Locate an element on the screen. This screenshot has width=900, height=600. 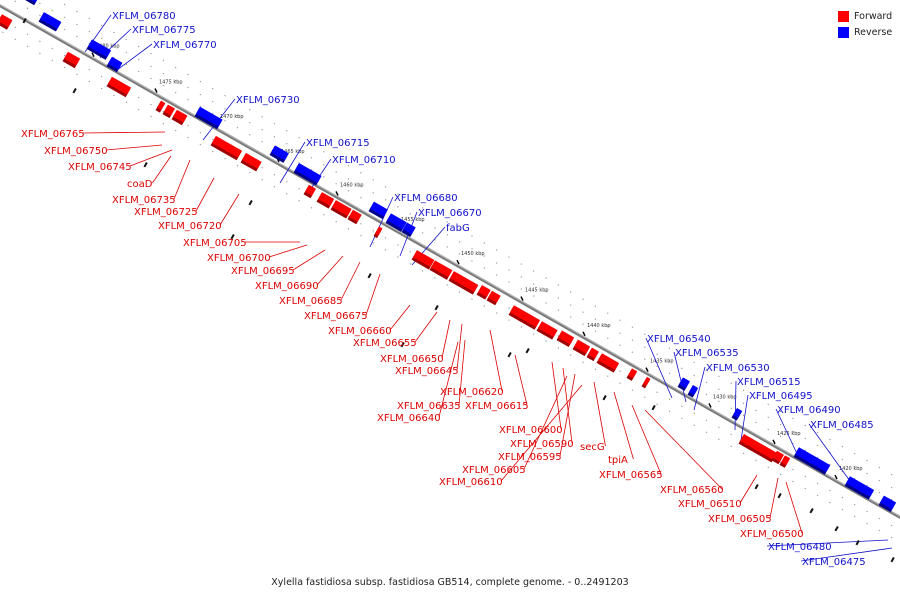
gene-label: XFLM_06495 is located at coordinates (781, 396).